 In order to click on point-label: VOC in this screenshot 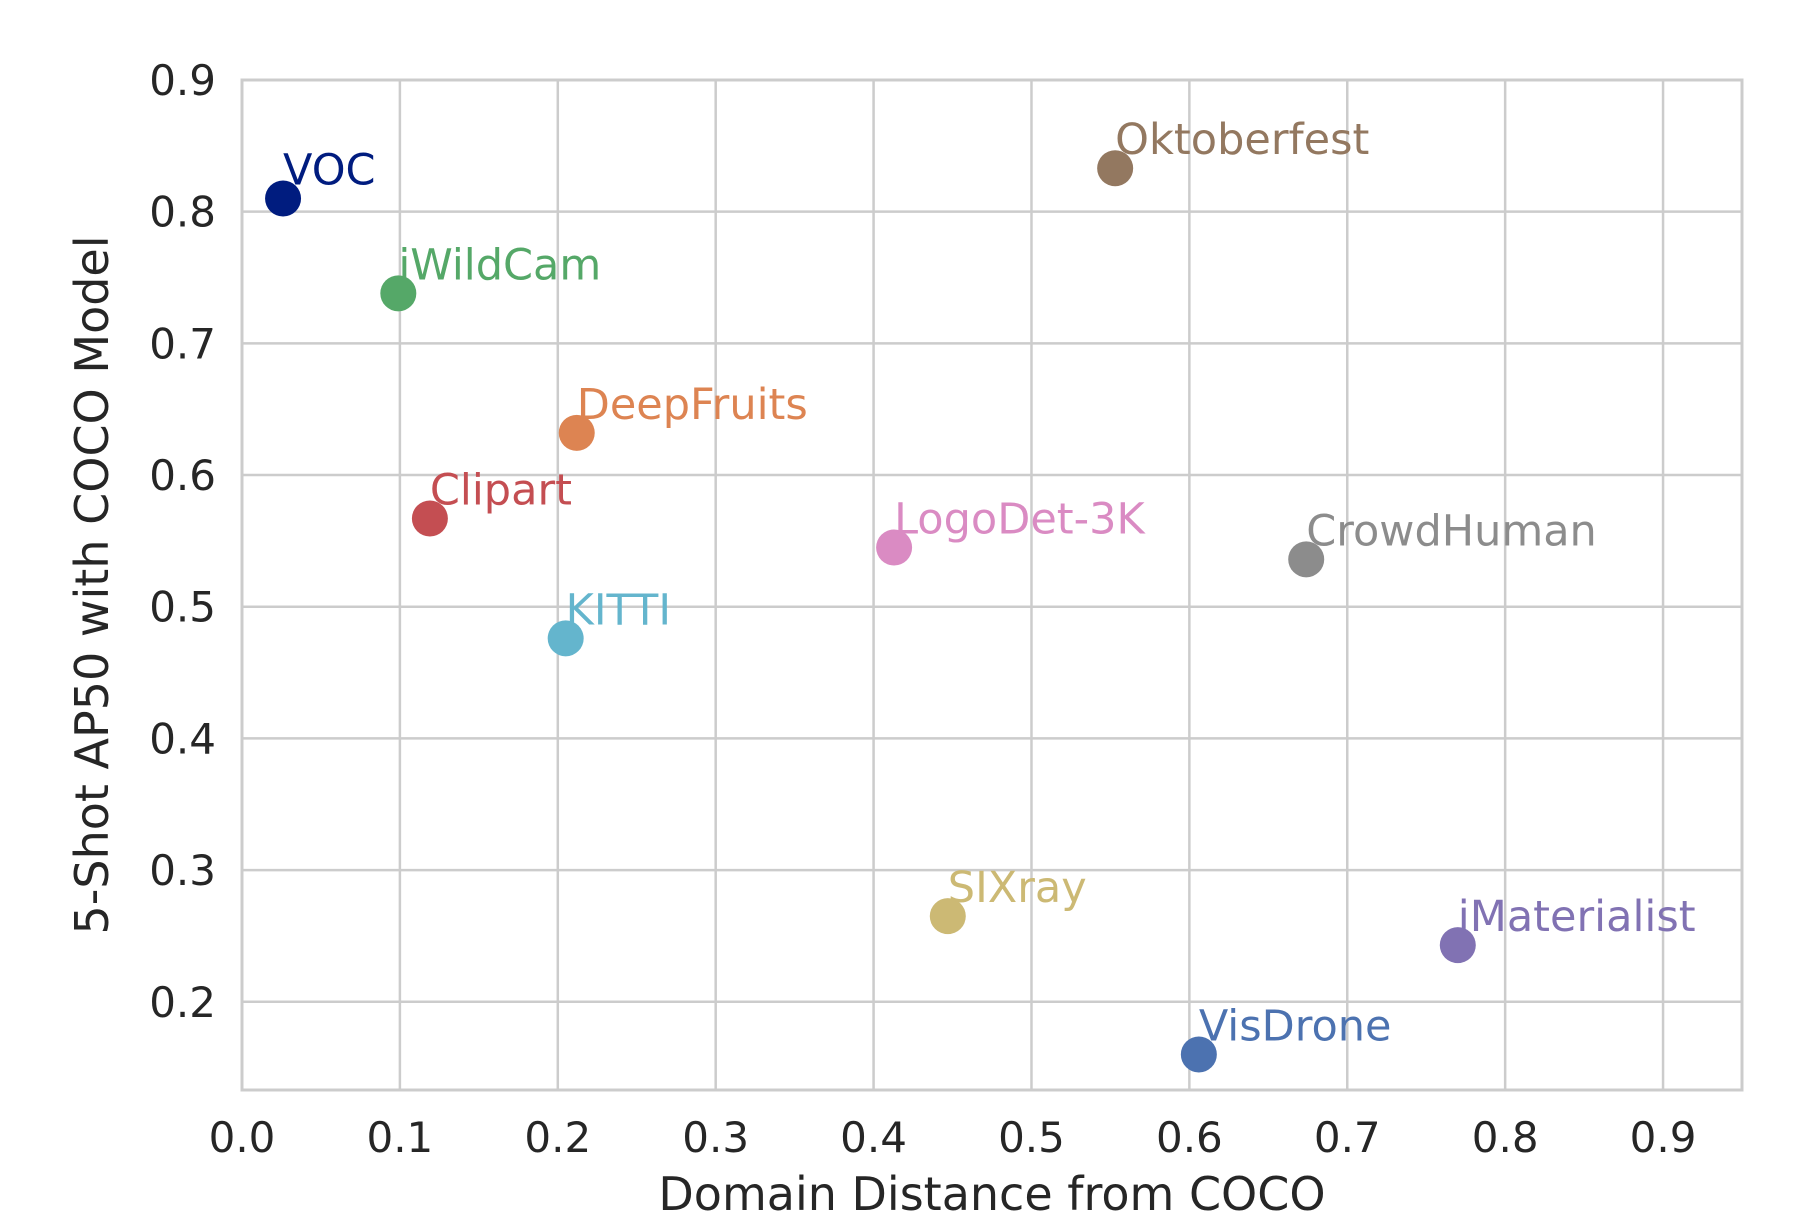, I will do `click(329, 171)`.